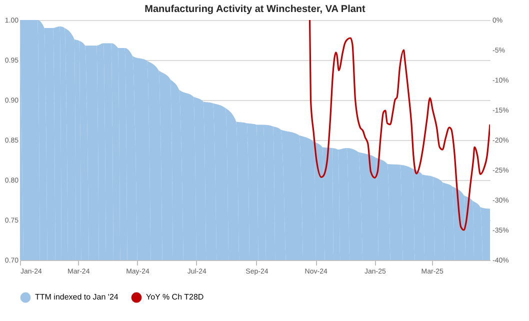 This screenshot has height=321, width=529. Describe the element at coordinates (77, 297) in the screenshot. I see `legend-label: TTM indexed to Jan '24` at that location.